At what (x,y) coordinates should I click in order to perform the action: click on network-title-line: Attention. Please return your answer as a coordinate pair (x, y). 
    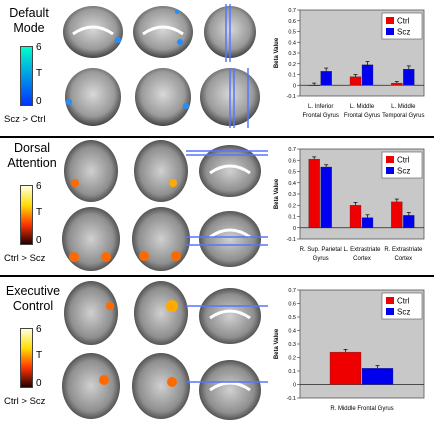
    Looking at the image, I should click on (32, 163).